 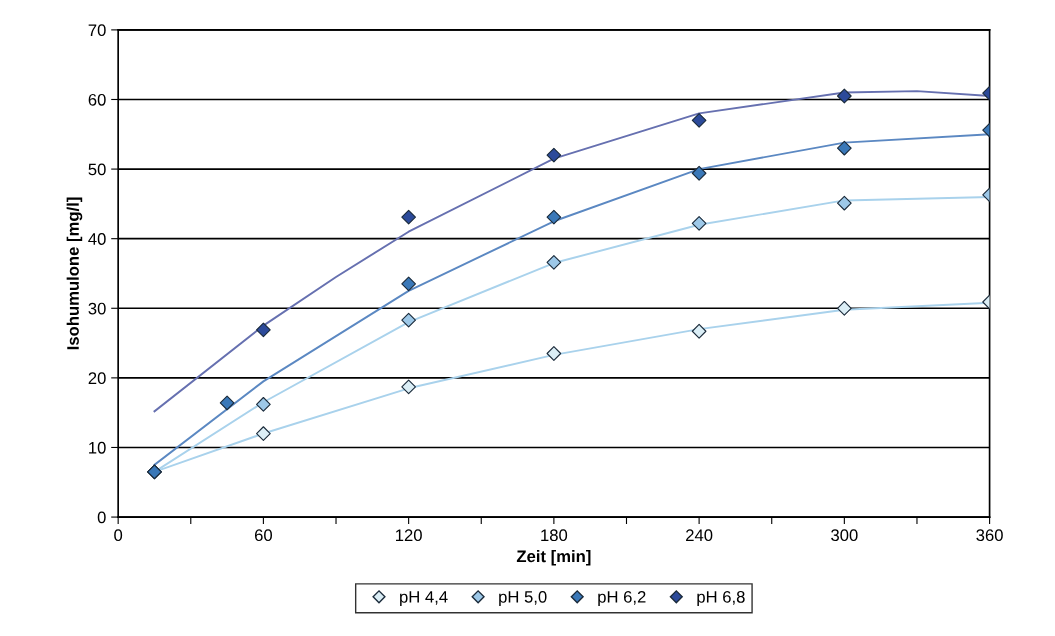 I want to click on y-tick-label: 0, so click(x=101, y=517).